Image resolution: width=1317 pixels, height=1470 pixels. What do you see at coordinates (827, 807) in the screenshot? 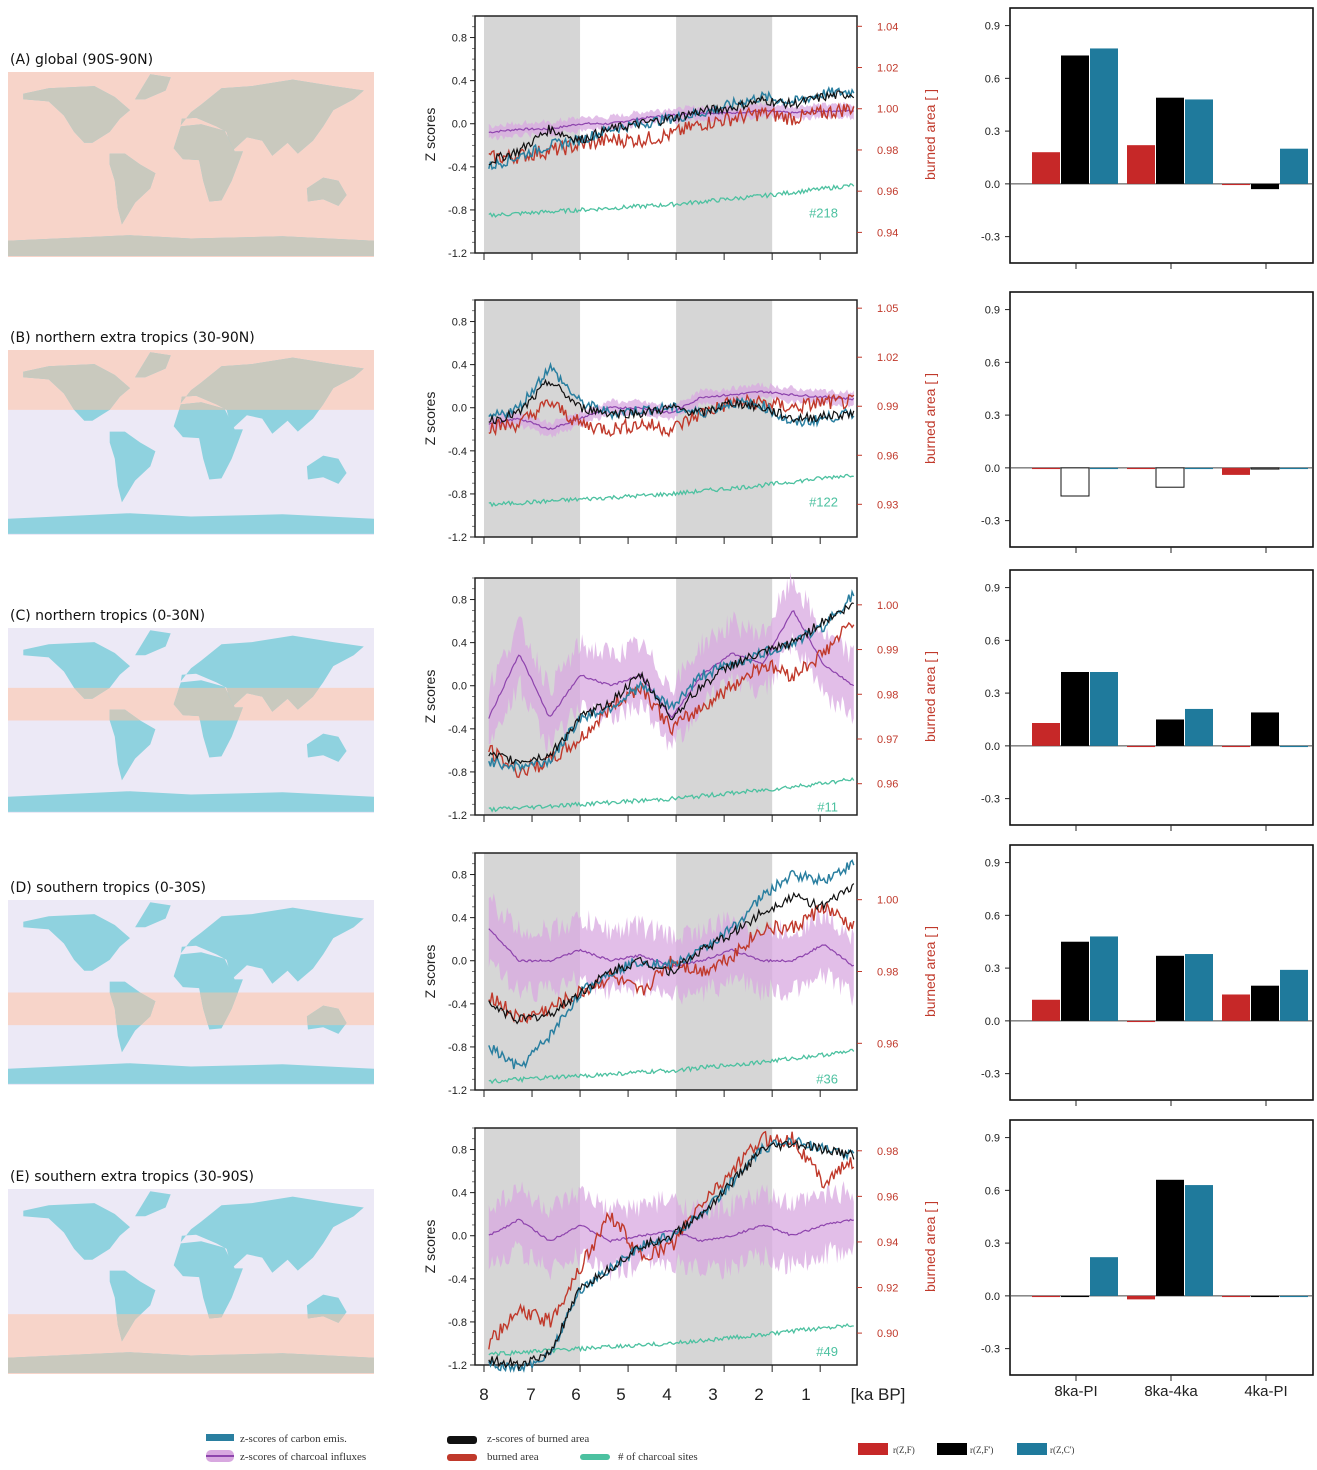
I see `sites-count-label: #11` at bounding box center [827, 807].